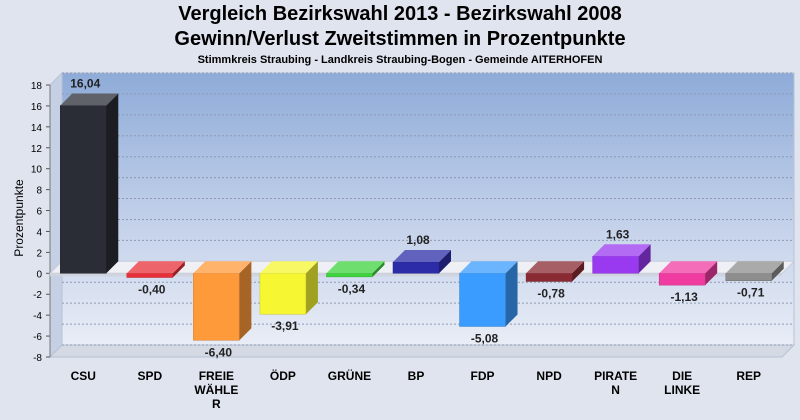 The image size is (800, 420). I want to click on data-label: -0,40, so click(152, 289).